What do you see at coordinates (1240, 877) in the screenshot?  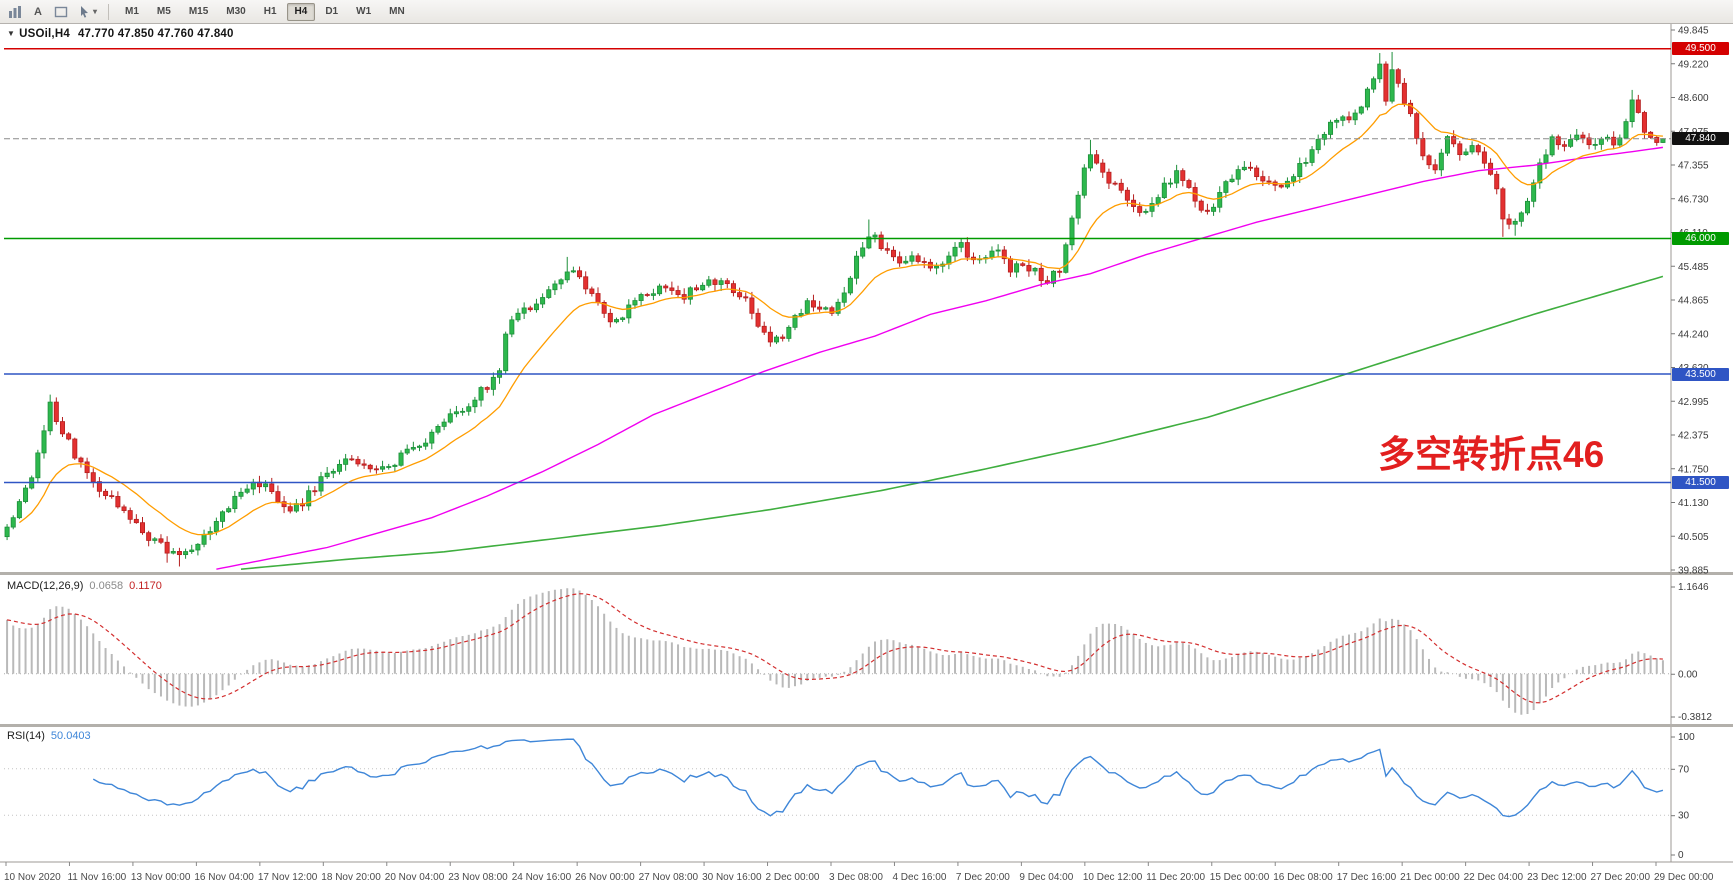 I see `time-axis-label: 15 Dec 00:00` at bounding box center [1240, 877].